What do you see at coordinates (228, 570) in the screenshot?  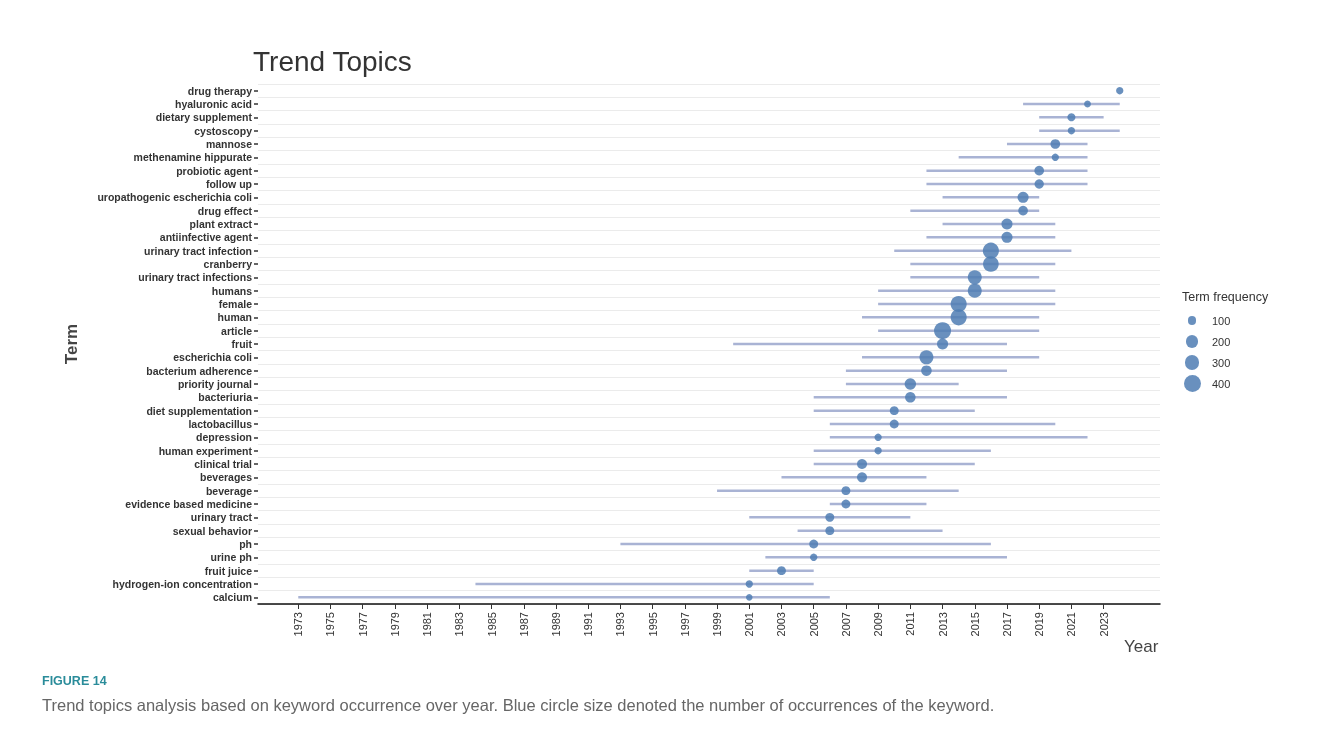 I see `y-tick-label: fruit juice` at bounding box center [228, 570].